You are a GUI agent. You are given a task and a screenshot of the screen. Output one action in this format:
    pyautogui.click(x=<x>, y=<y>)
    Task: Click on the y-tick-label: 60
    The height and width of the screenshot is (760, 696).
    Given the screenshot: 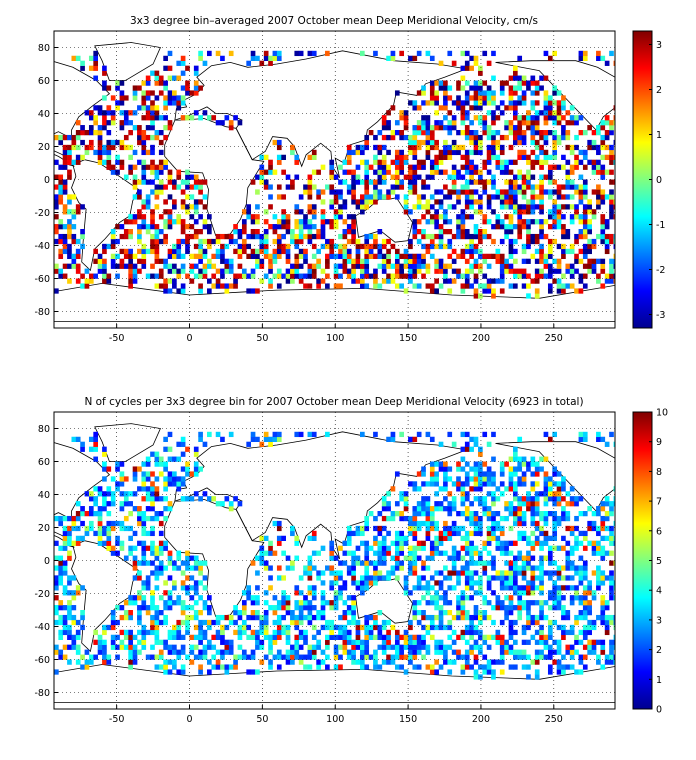 What is the action you would take?
    pyautogui.click(x=44, y=81)
    